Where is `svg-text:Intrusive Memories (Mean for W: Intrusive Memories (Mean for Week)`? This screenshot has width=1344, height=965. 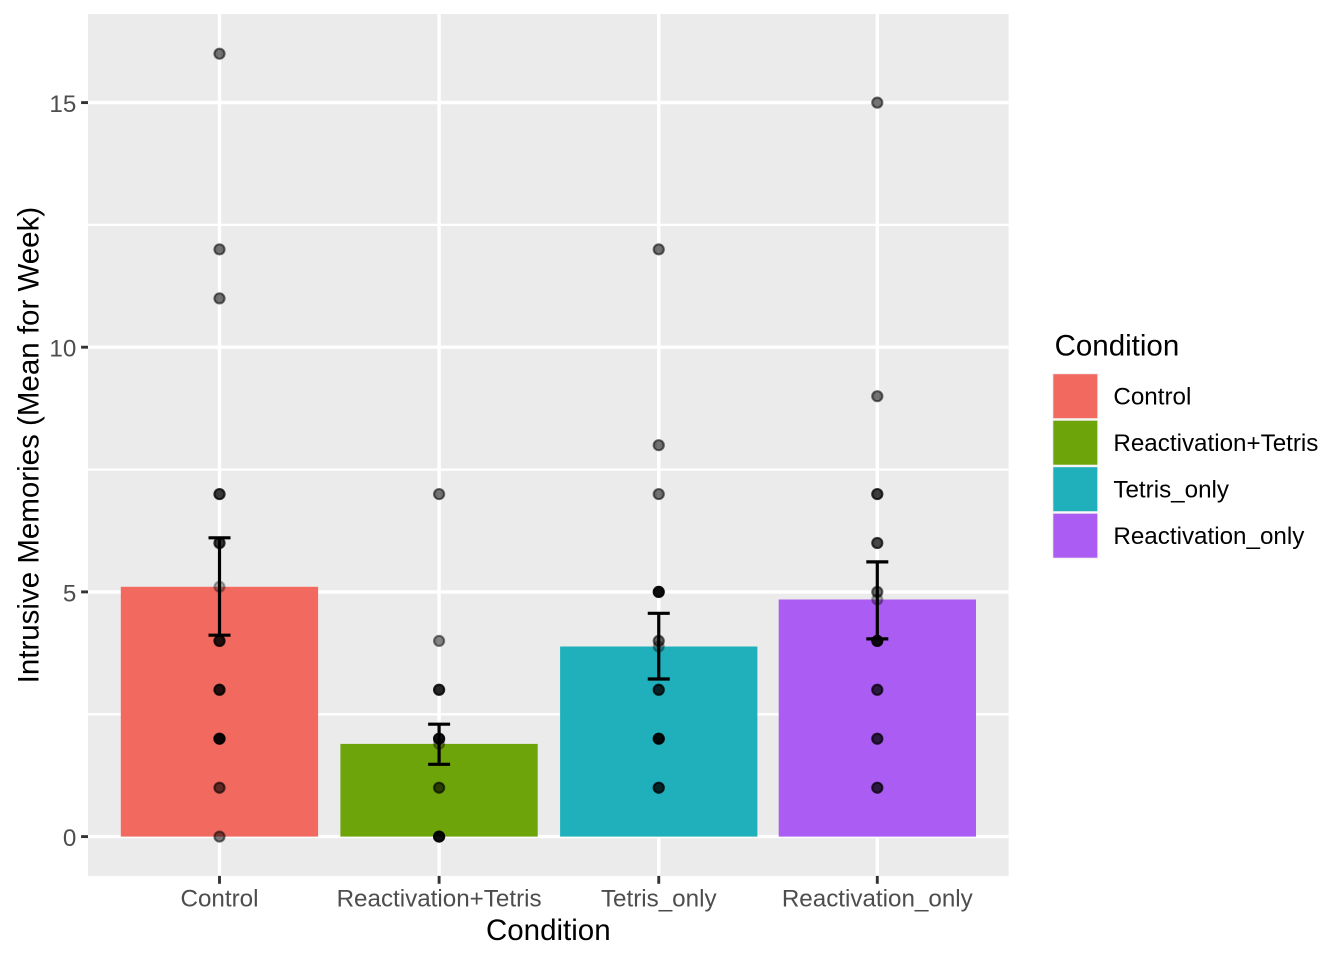 svg-text:Intrusive Memories (Mean for W: Intrusive Memories (Mean for Week) is located at coordinates (29, 445).